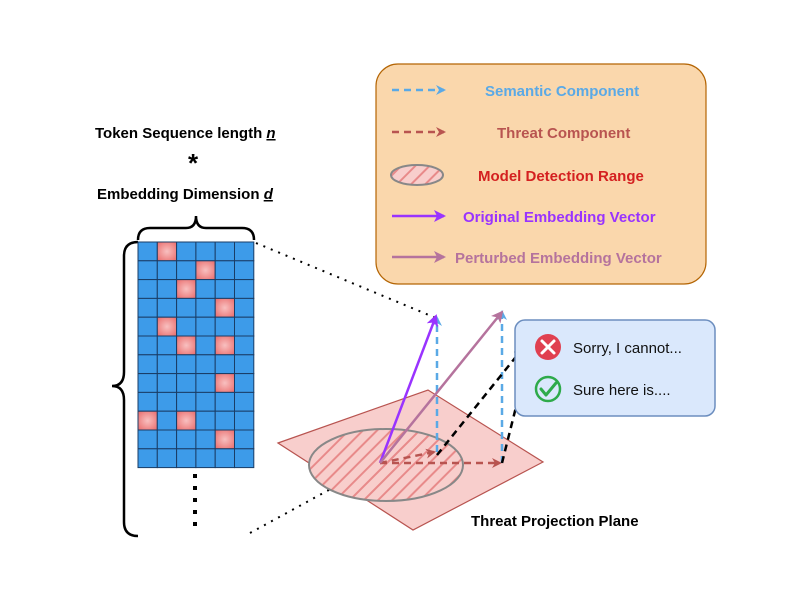 Image resolution: width=800 pixels, height=600 pixels. What do you see at coordinates (562, 91) in the screenshot?
I see `legend-semantic-label: Semantic Component` at bounding box center [562, 91].